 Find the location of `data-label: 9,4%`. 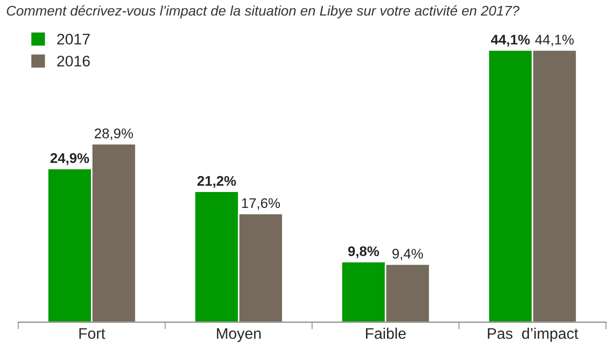

data-label: 9,4% is located at coordinates (407, 254).